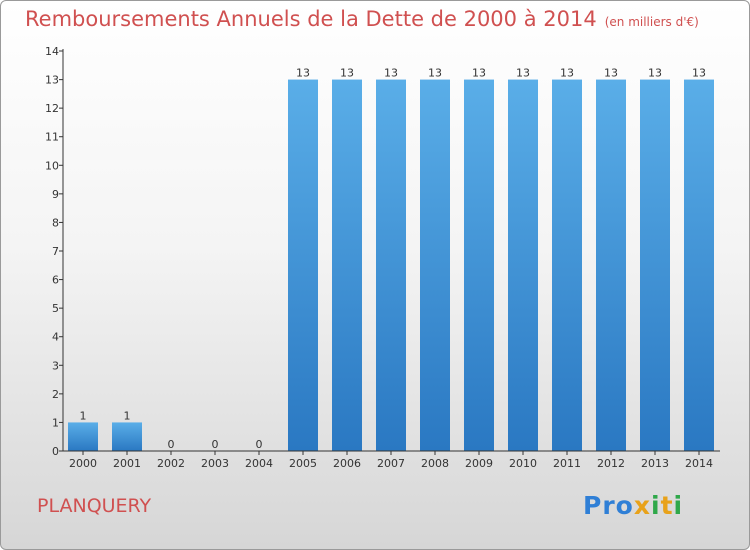 This screenshot has width=750, height=550. Describe the element at coordinates (593, 505) in the screenshot. I see `logo-letter-0: P` at that location.